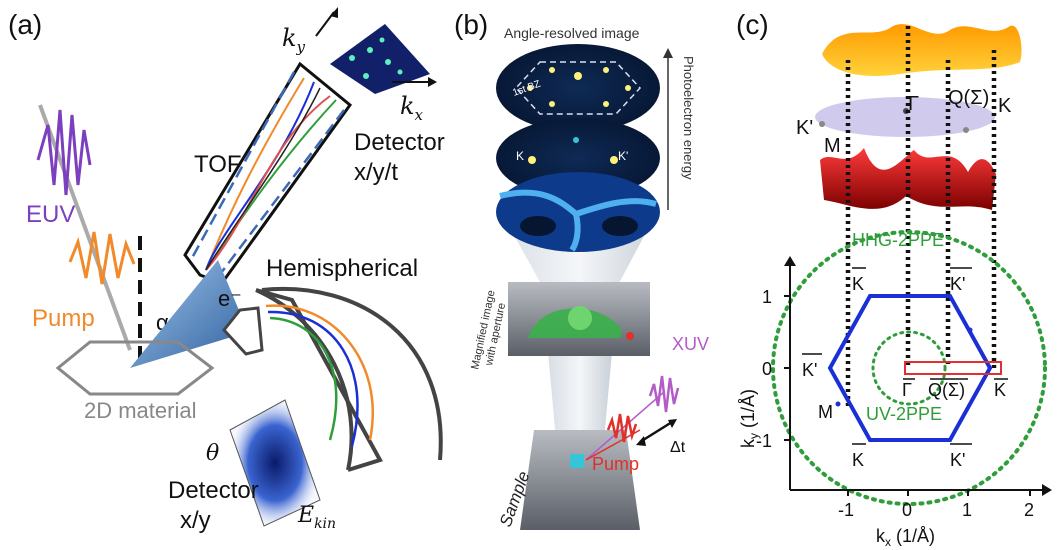 This screenshot has width=1064, height=550. I want to click on y-axis-label: ky (1/Å), so click(749, 418).